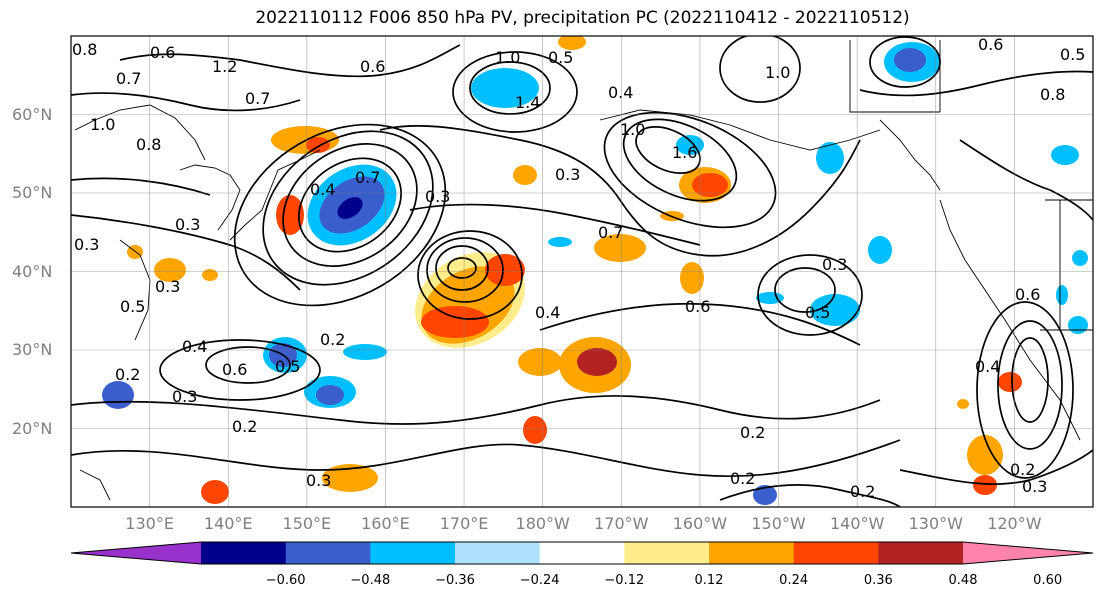  I want to click on colorbar-tick-label: 0.36, so click(878, 580).